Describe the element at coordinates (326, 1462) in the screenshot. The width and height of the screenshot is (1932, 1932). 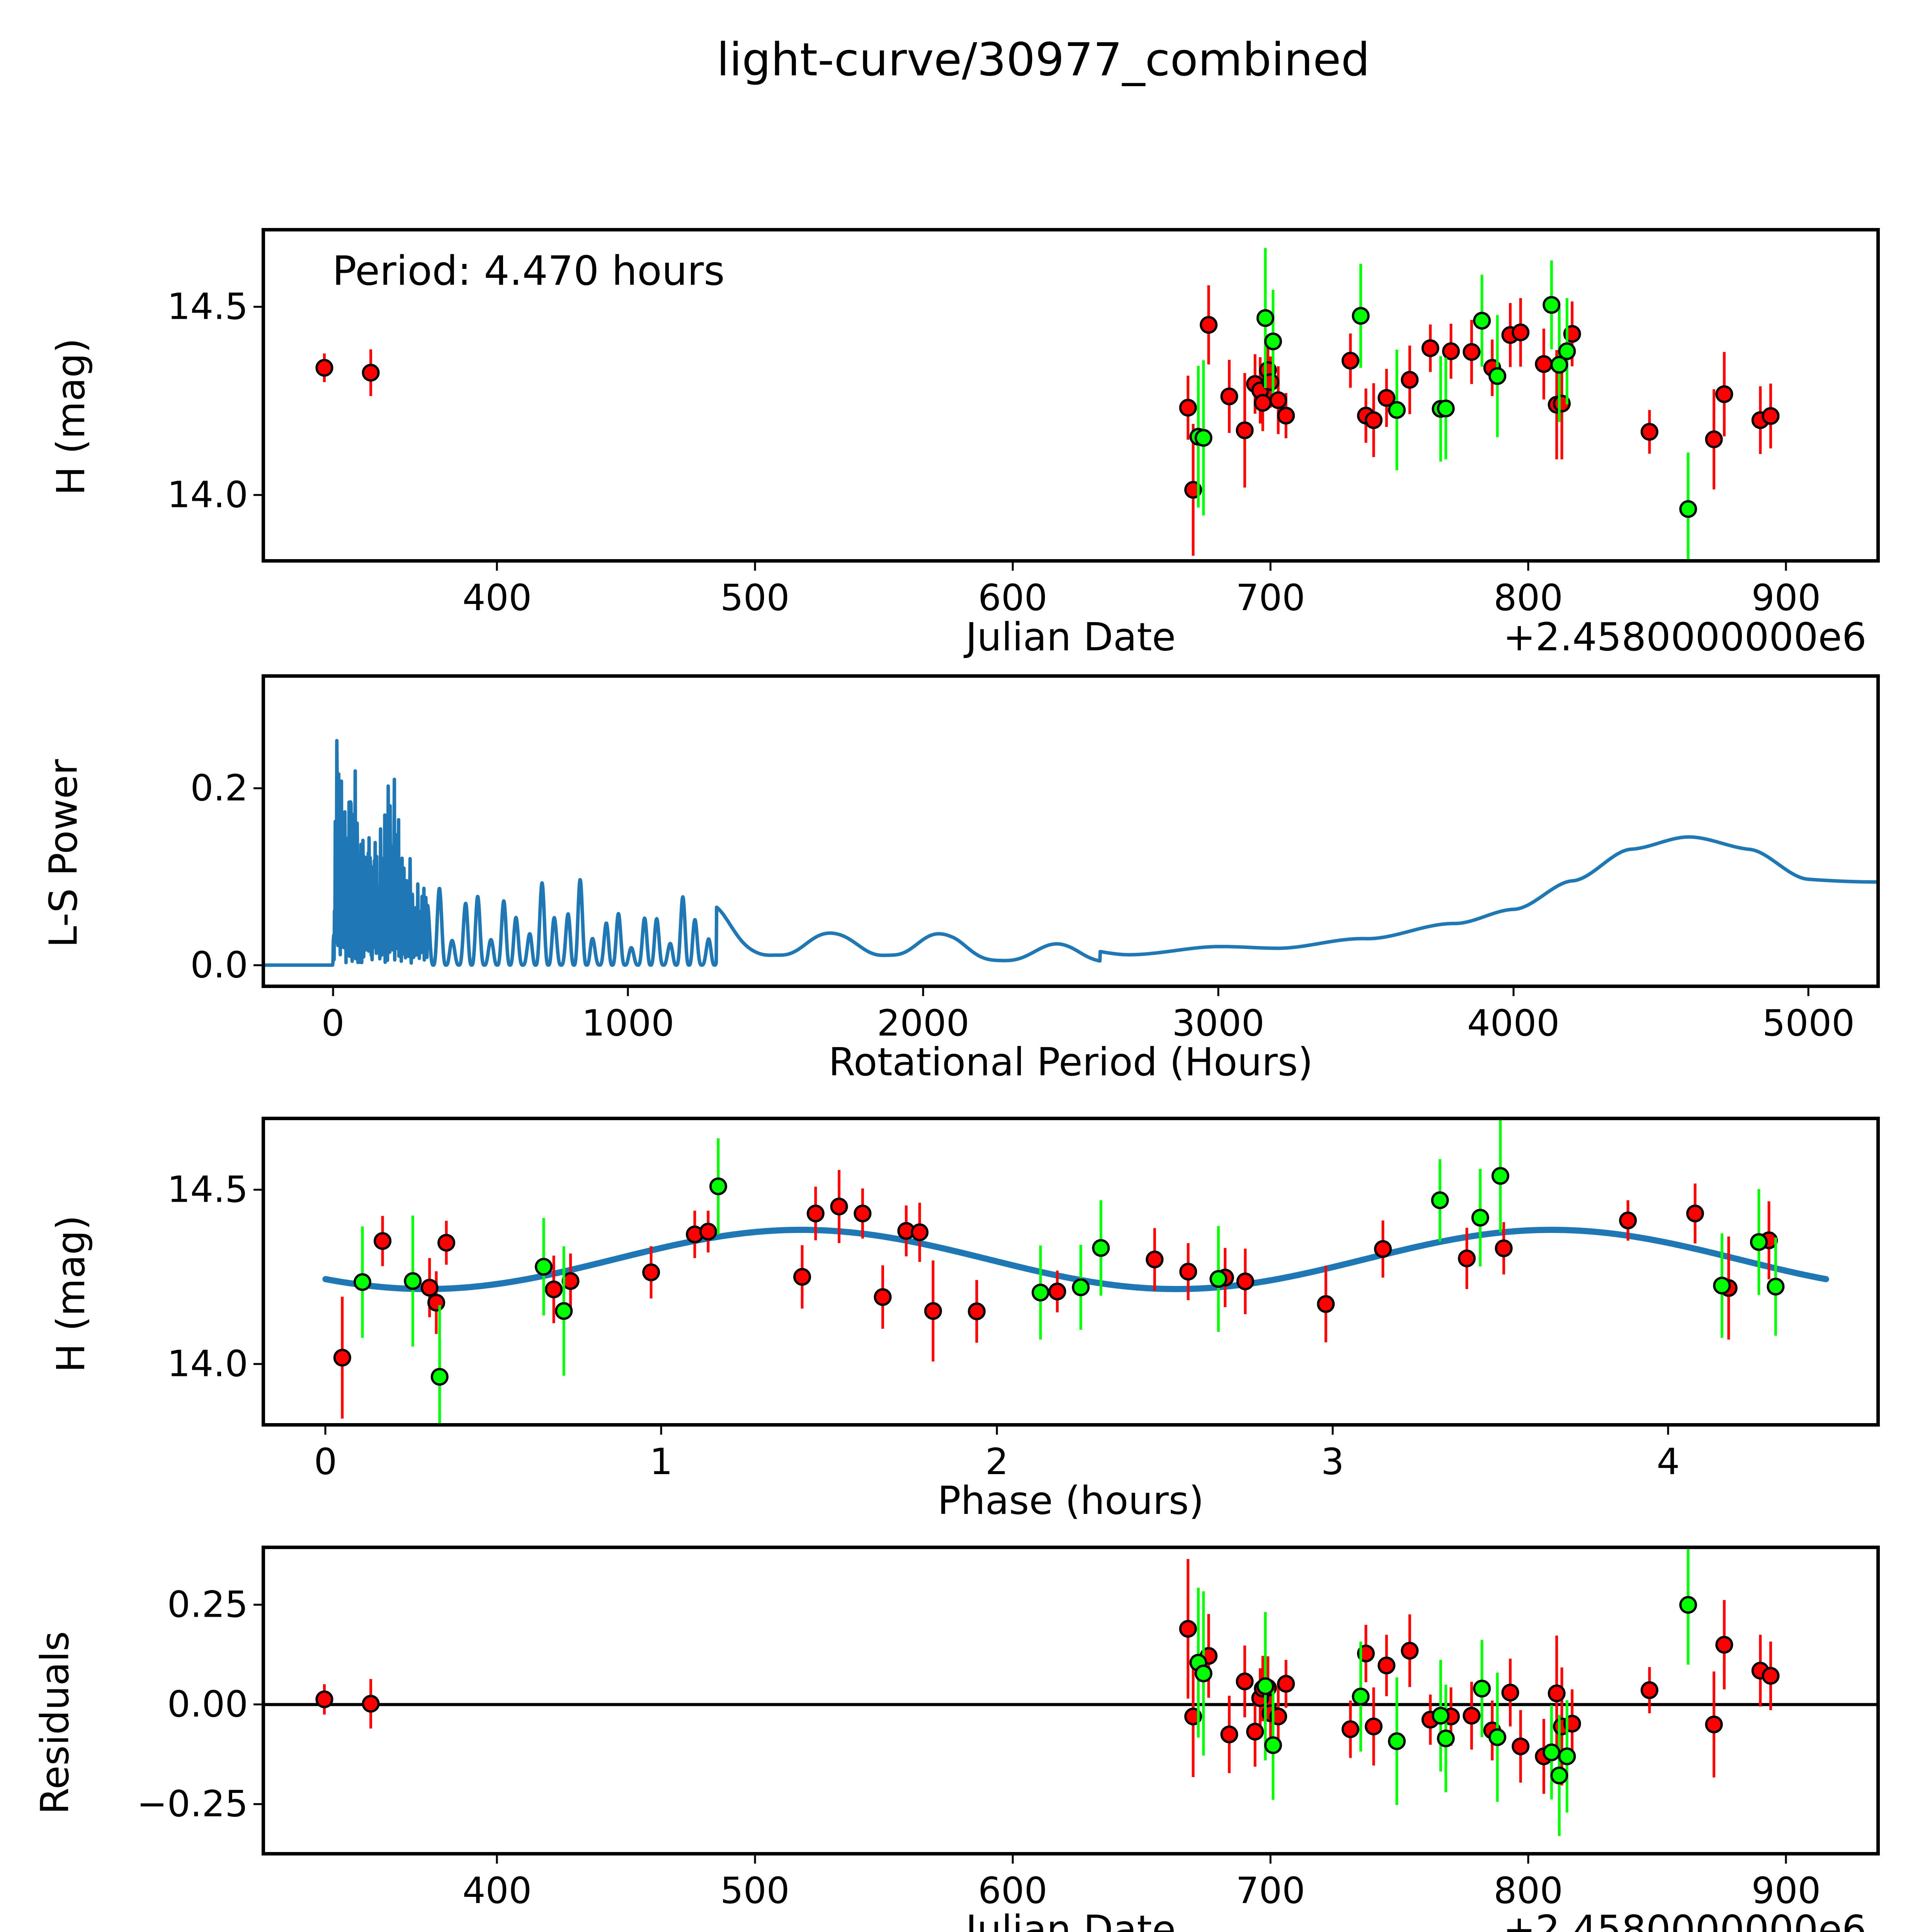
I see `panel-phase-xtick-label: 0` at that location.